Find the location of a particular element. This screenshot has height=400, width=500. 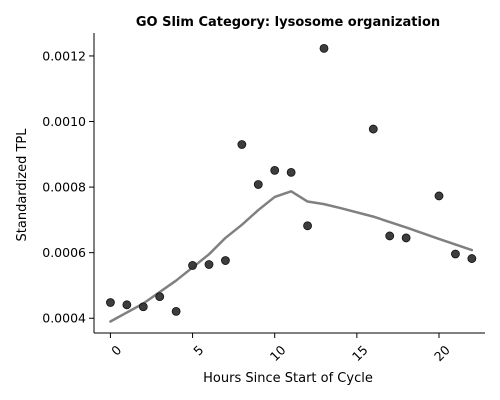

x-tick-label: 15 is located at coordinates (360, 353).